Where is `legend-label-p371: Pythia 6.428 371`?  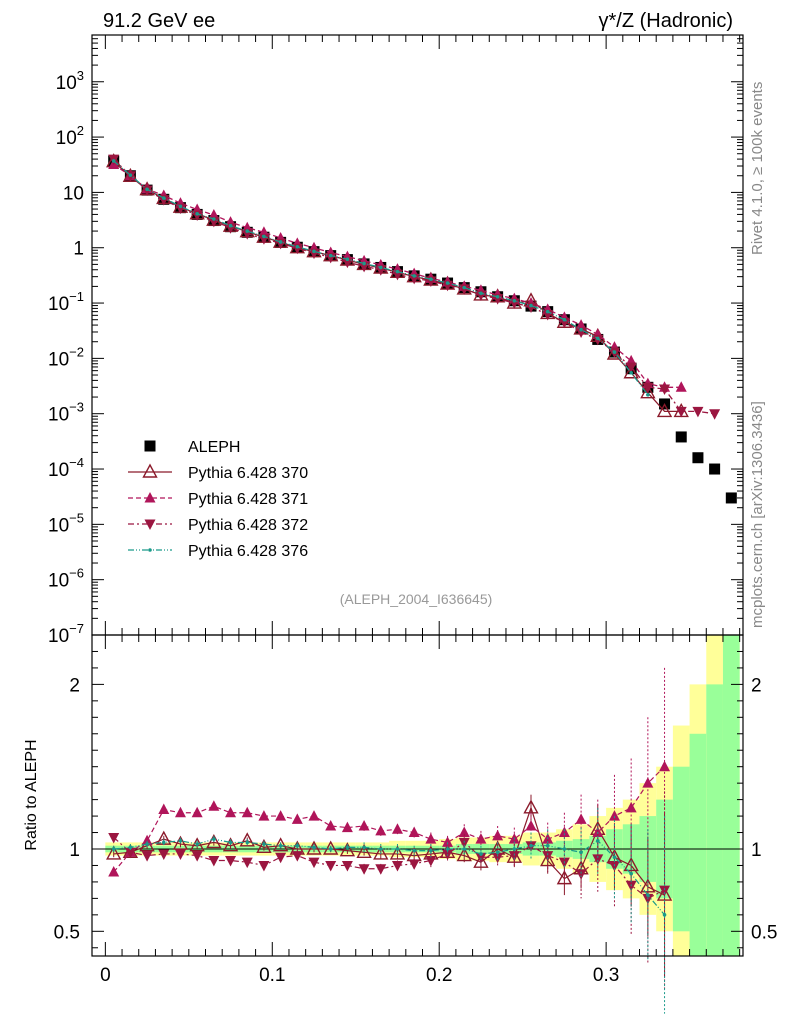 legend-label-p371: Pythia 6.428 371 is located at coordinates (248, 499).